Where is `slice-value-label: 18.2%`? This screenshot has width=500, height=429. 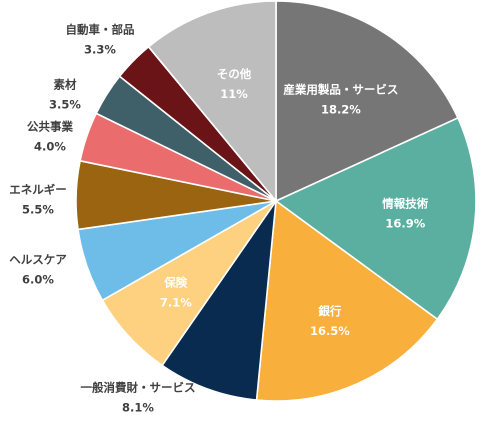
slice-value-label: 18.2% is located at coordinates (341, 110).